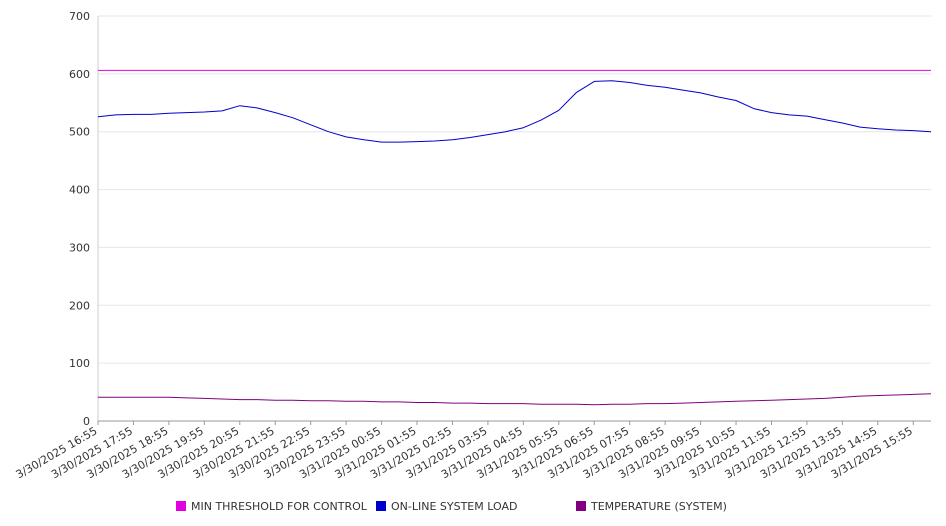 Image resolution: width=946 pixels, height=526 pixels. What do you see at coordinates (515, 399) in the screenshot?
I see `series-line-temperature-system` at bounding box center [515, 399].